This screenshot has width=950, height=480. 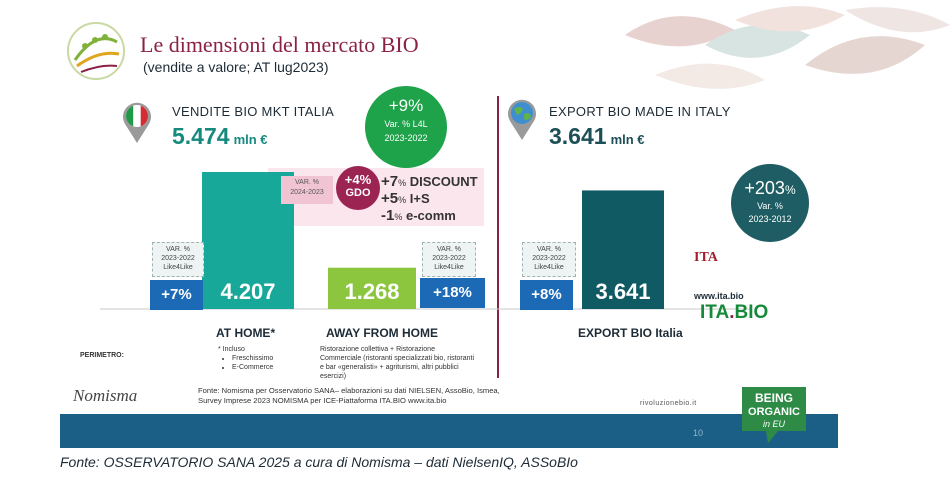 I want to click on at-home-note-item: E-Commerce, so click(x=252, y=367).